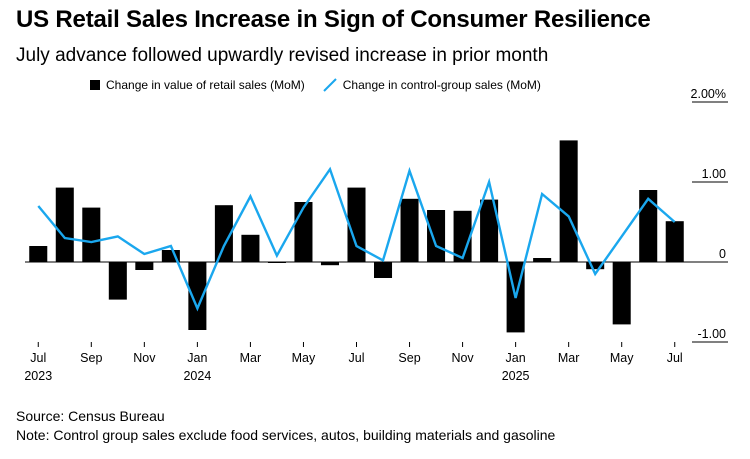 The width and height of the screenshot is (750, 459). What do you see at coordinates (441, 85) in the screenshot?
I see `legend-line-label: Change in control-group sales (MoM)` at bounding box center [441, 85].